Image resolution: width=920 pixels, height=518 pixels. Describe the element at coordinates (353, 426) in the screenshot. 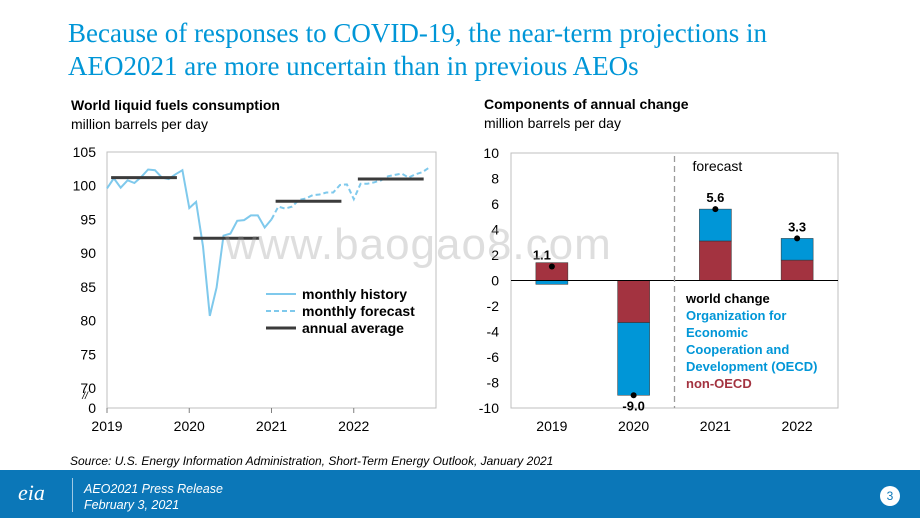

I see `left-x-tick-label-3: 2022` at that location.